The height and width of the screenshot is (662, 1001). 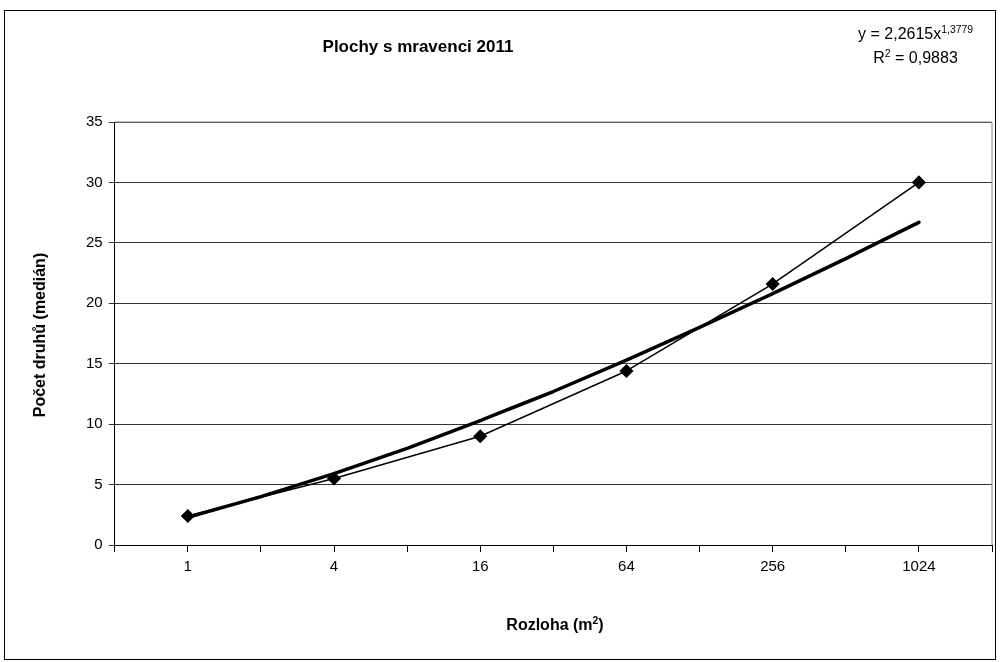 I want to click on chart-title: Plochy s mravenci 2011, so click(x=418, y=47).